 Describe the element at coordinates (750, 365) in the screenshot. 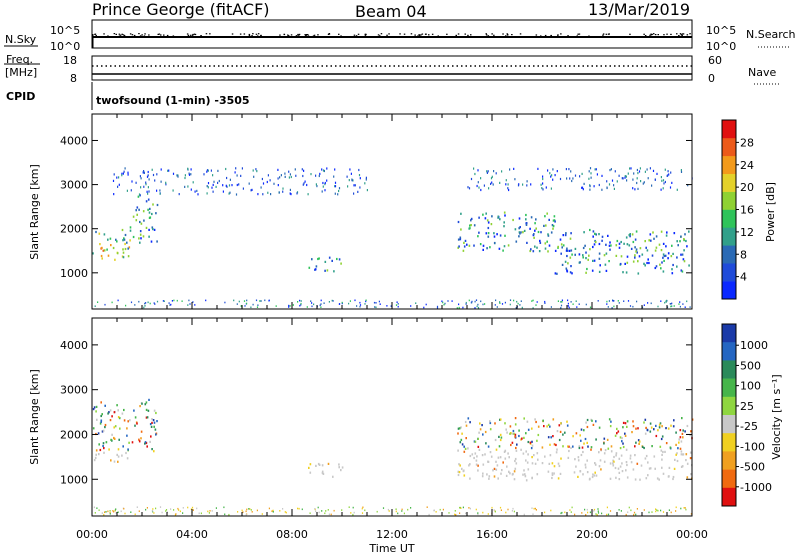

I see `colorbar-tick-label: 500` at that location.